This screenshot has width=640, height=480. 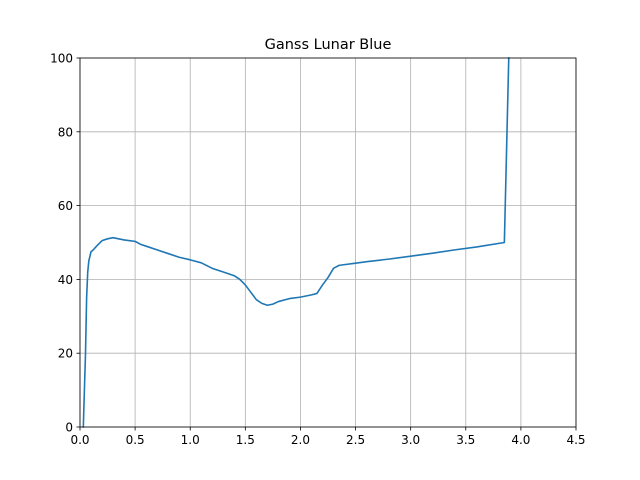 What do you see at coordinates (465, 440) in the screenshot?
I see `x-tick-label: 3.5` at bounding box center [465, 440].